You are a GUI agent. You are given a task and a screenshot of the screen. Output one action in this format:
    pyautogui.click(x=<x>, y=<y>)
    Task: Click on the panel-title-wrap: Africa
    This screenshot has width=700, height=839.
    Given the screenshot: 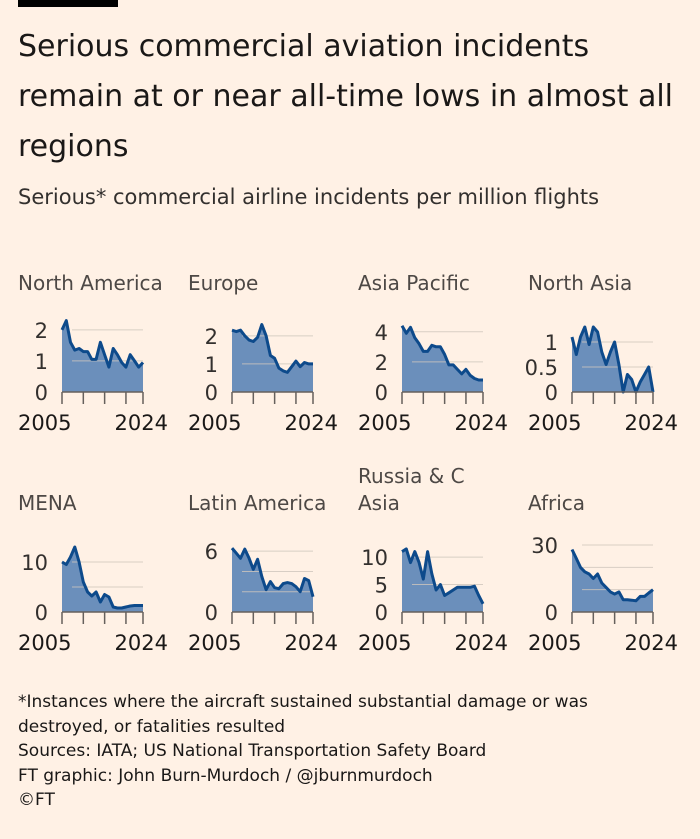 What is the action you would take?
    pyautogui.click(x=613, y=499)
    